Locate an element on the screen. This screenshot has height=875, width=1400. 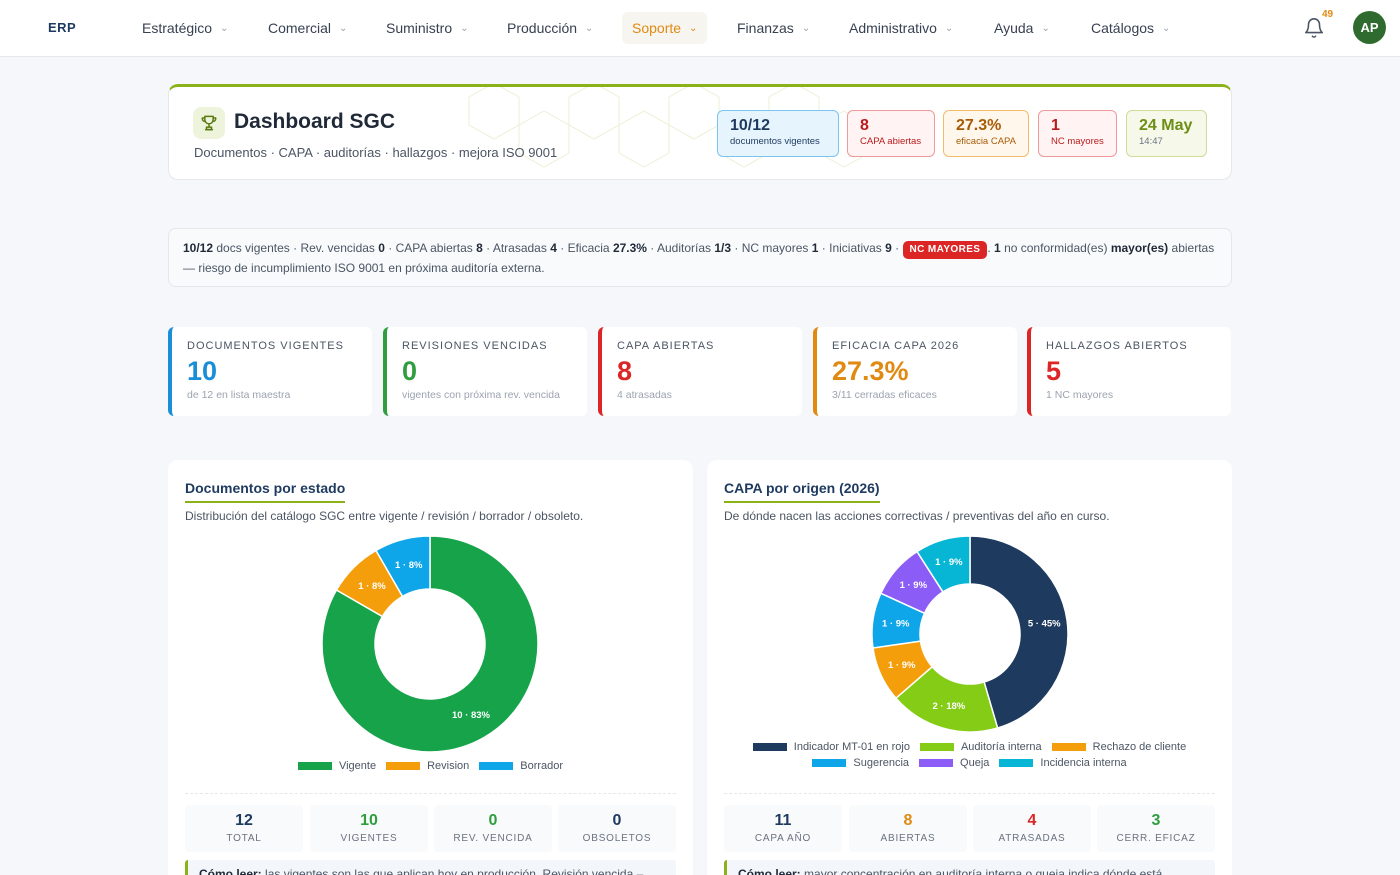
nav-item-comercial: Comercial ⌄ is located at coordinates (307, 28).